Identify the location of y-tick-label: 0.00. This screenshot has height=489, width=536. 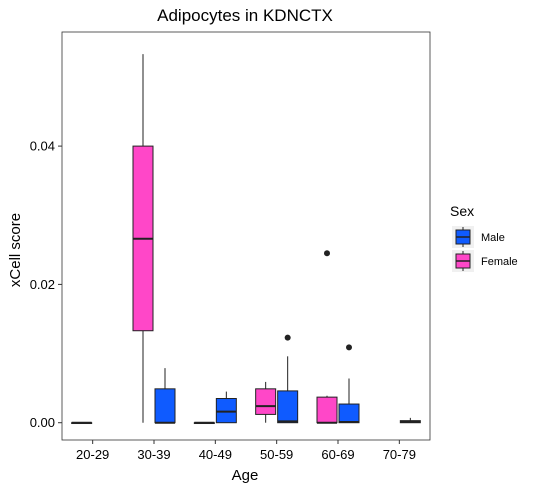
(42, 422).